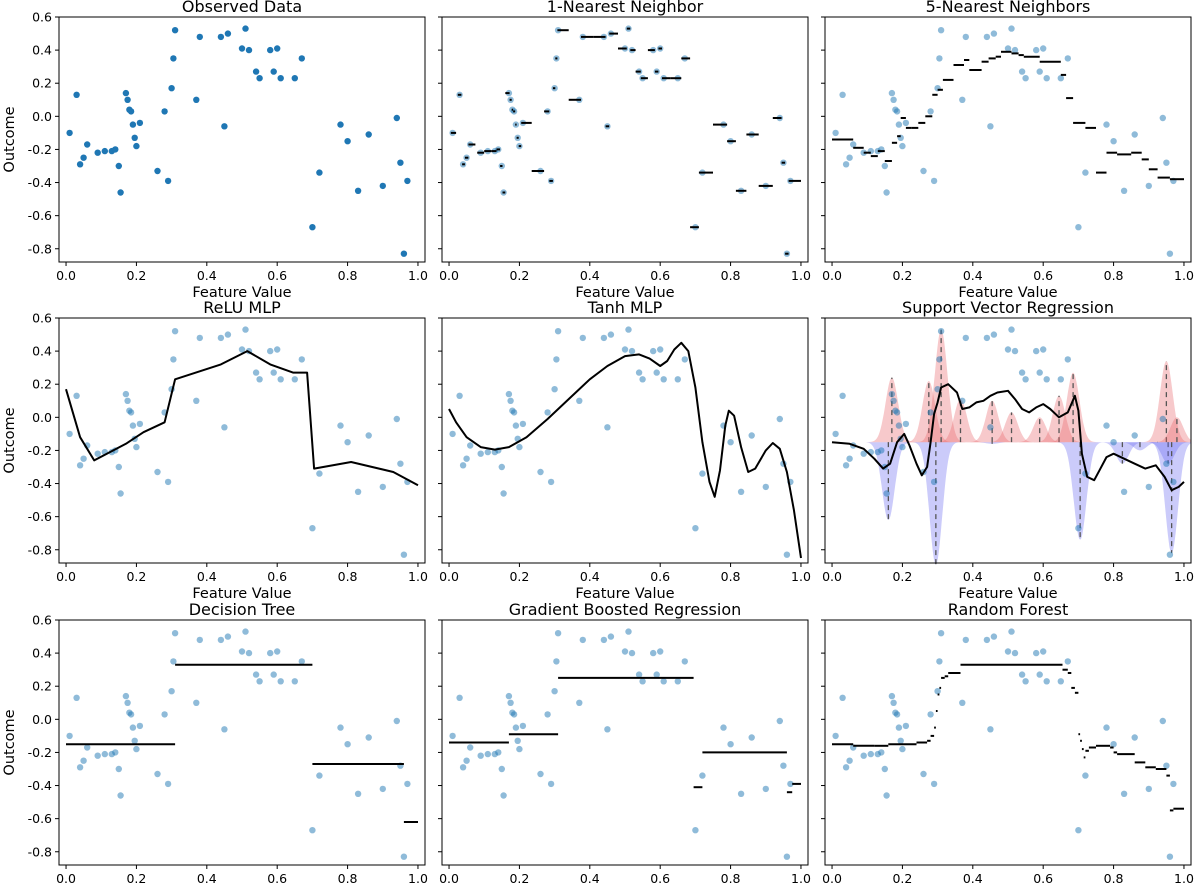  Describe the element at coordinates (241, 594) in the screenshot. I see `x-axis-label: Feature Value` at that location.